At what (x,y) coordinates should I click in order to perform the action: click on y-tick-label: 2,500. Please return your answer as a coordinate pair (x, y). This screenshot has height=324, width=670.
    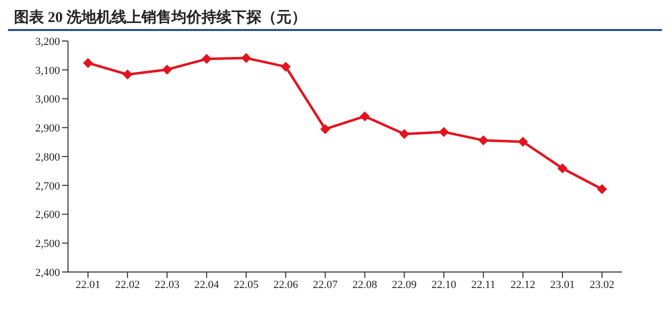
    Looking at the image, I should click on (47, 244).